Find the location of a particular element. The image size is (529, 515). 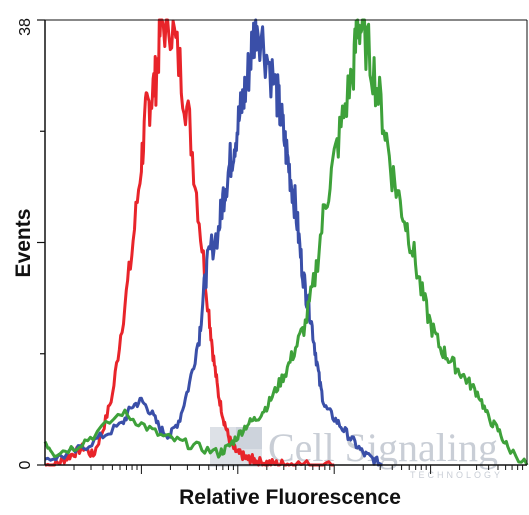

x-axis-title: Relative Fluorescence is located at coordinates (290, 497).